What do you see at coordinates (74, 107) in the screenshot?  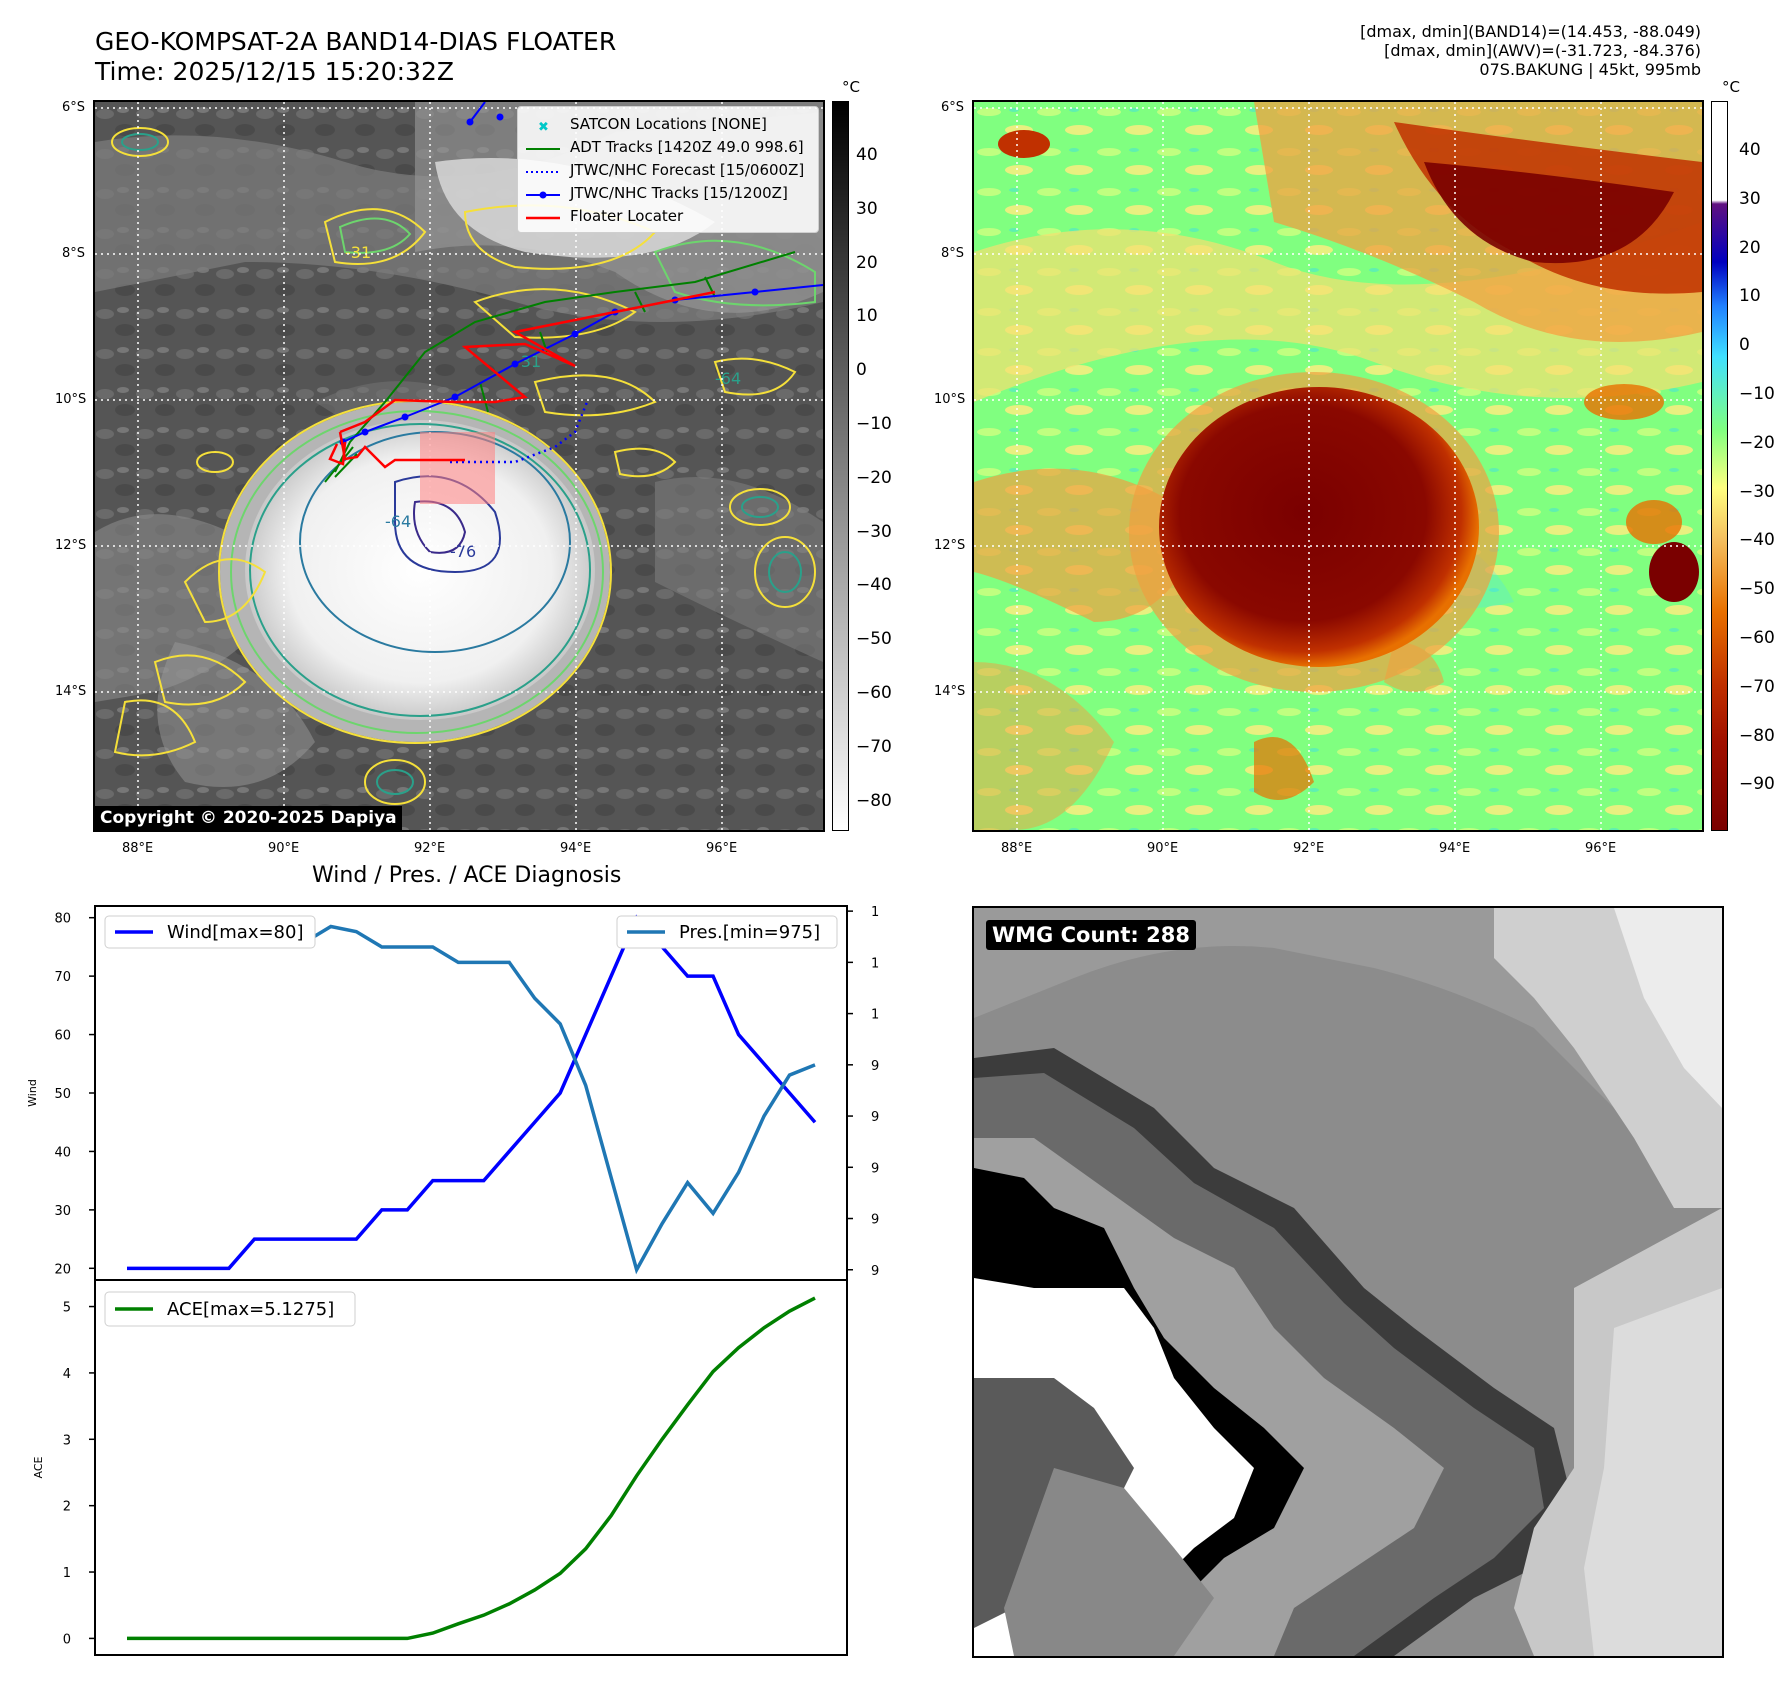 I see `ir-lat-label: 6°S` at bounding box center [74, 107].